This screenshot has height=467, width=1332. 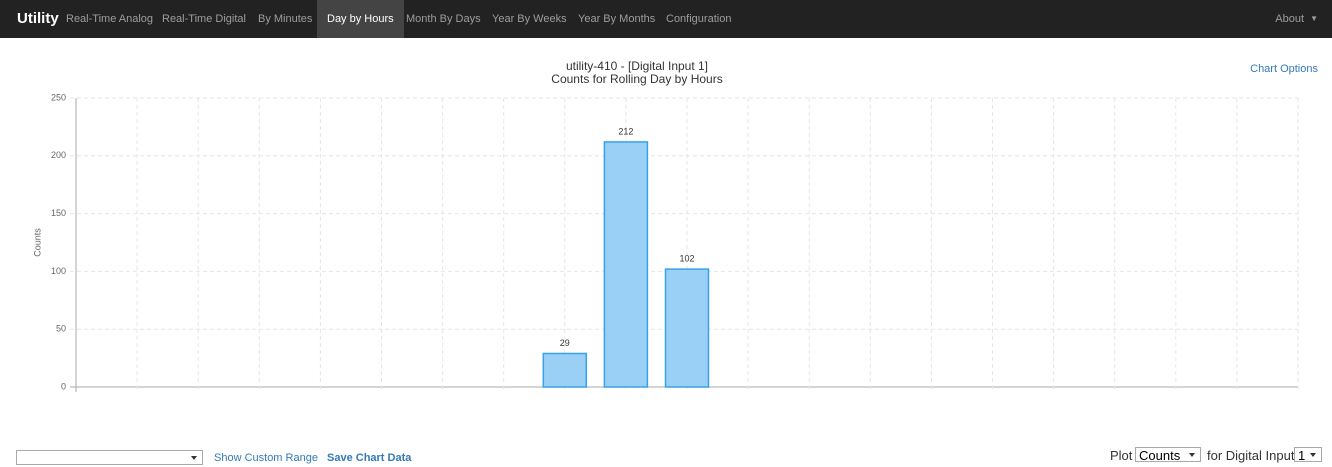 What do you see at coordinates (865, 394) in the screenshot?
I see `x-tick-label: 6PM` at bounding box center [865, 394].